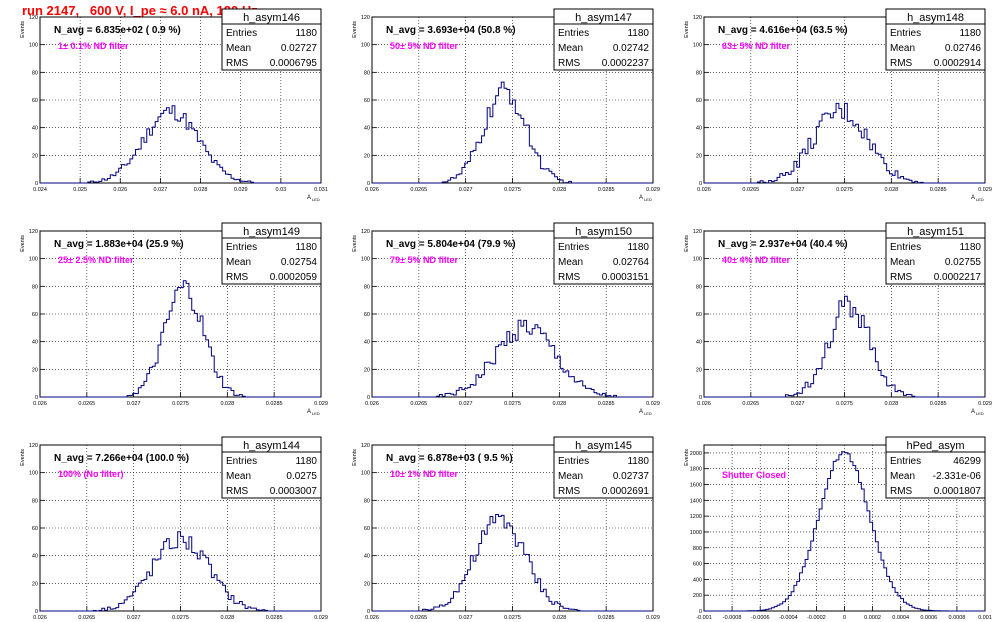 This screenshot has height=622, width=996. Describe the element at coordinates (451, 244) in the screenshot. I see `navg-label: N_avg = 5.804e+04 (79.9 %)` at that location.